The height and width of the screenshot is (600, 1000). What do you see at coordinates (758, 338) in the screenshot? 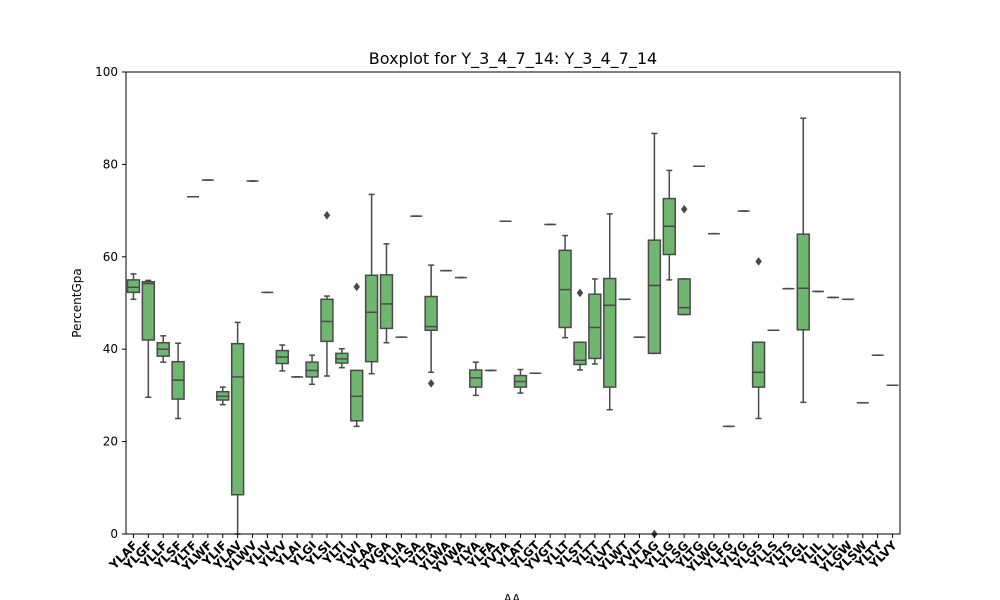
I see `box-ylgs` at bounding box center [758, 338].